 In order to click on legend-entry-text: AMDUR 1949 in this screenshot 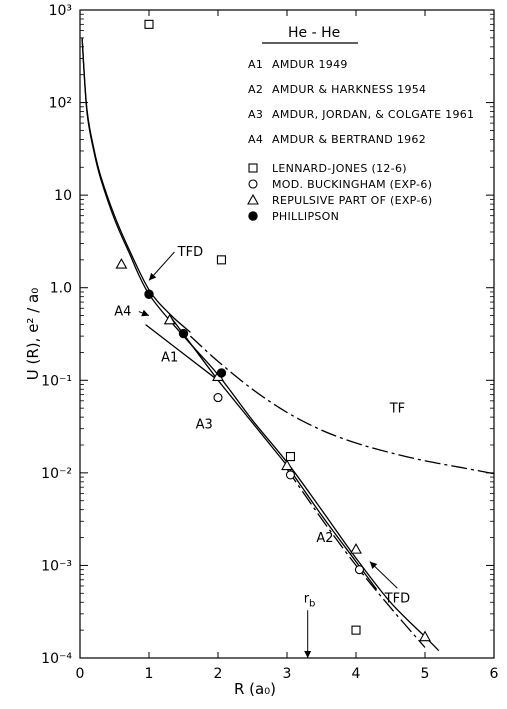, I will do `click(310, 64)`.